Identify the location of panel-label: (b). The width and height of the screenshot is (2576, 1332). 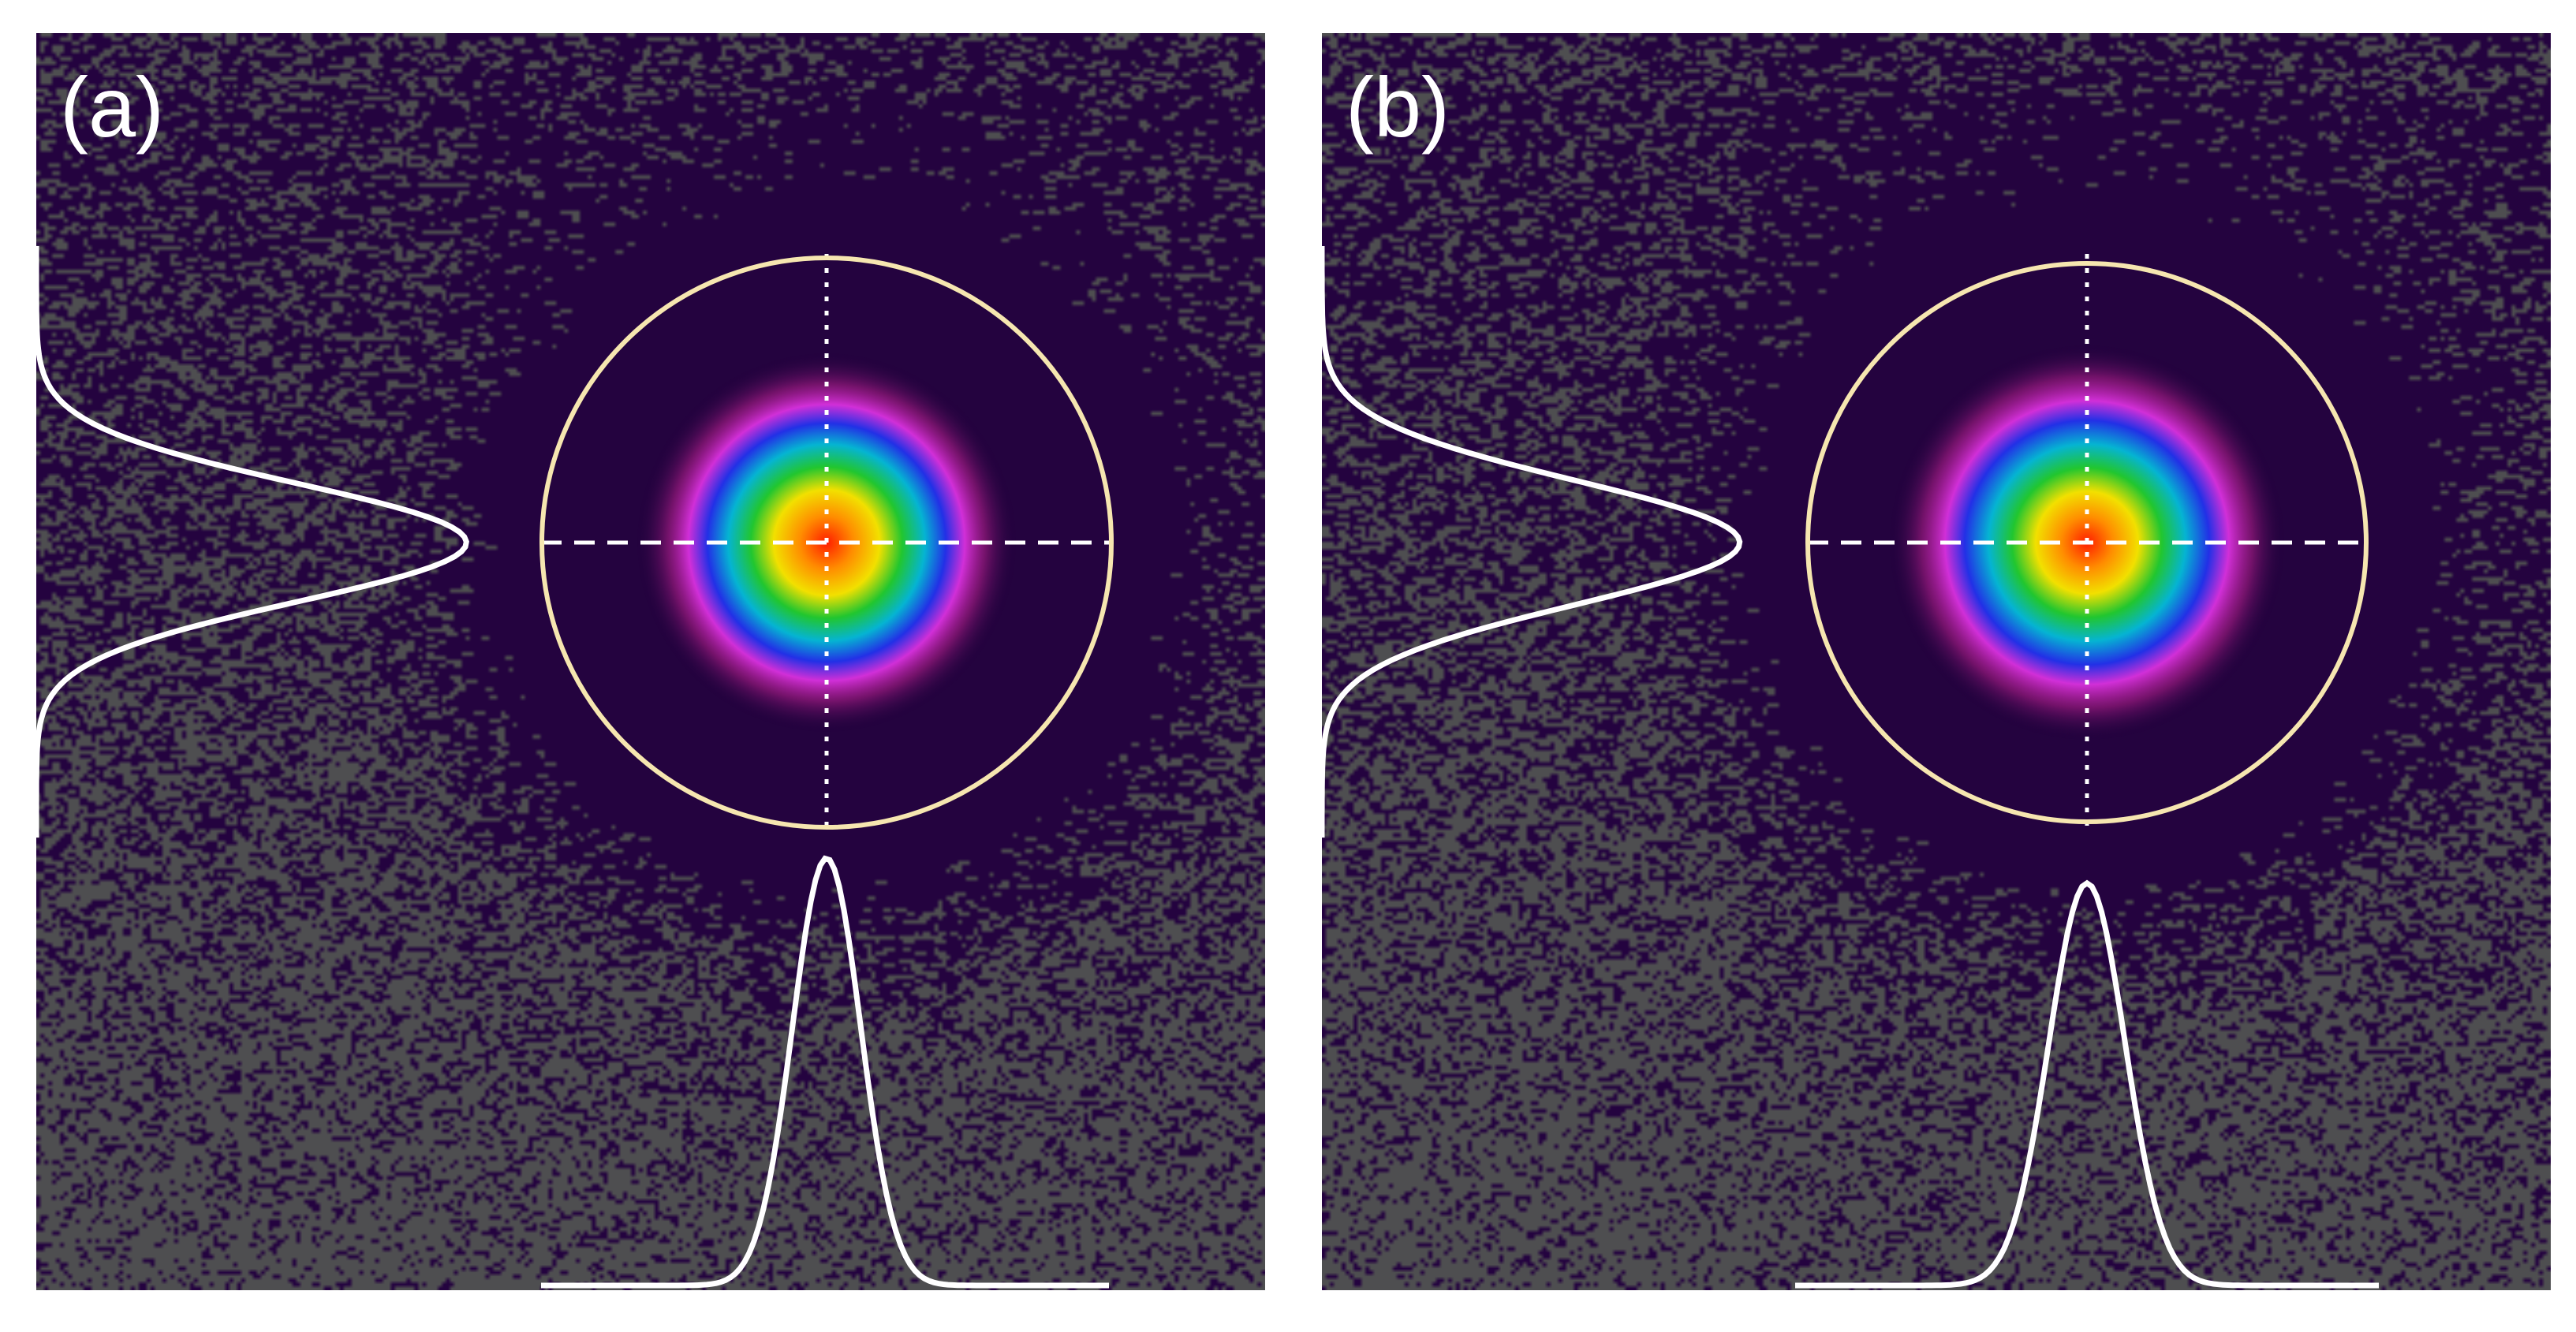
(1398, 107).